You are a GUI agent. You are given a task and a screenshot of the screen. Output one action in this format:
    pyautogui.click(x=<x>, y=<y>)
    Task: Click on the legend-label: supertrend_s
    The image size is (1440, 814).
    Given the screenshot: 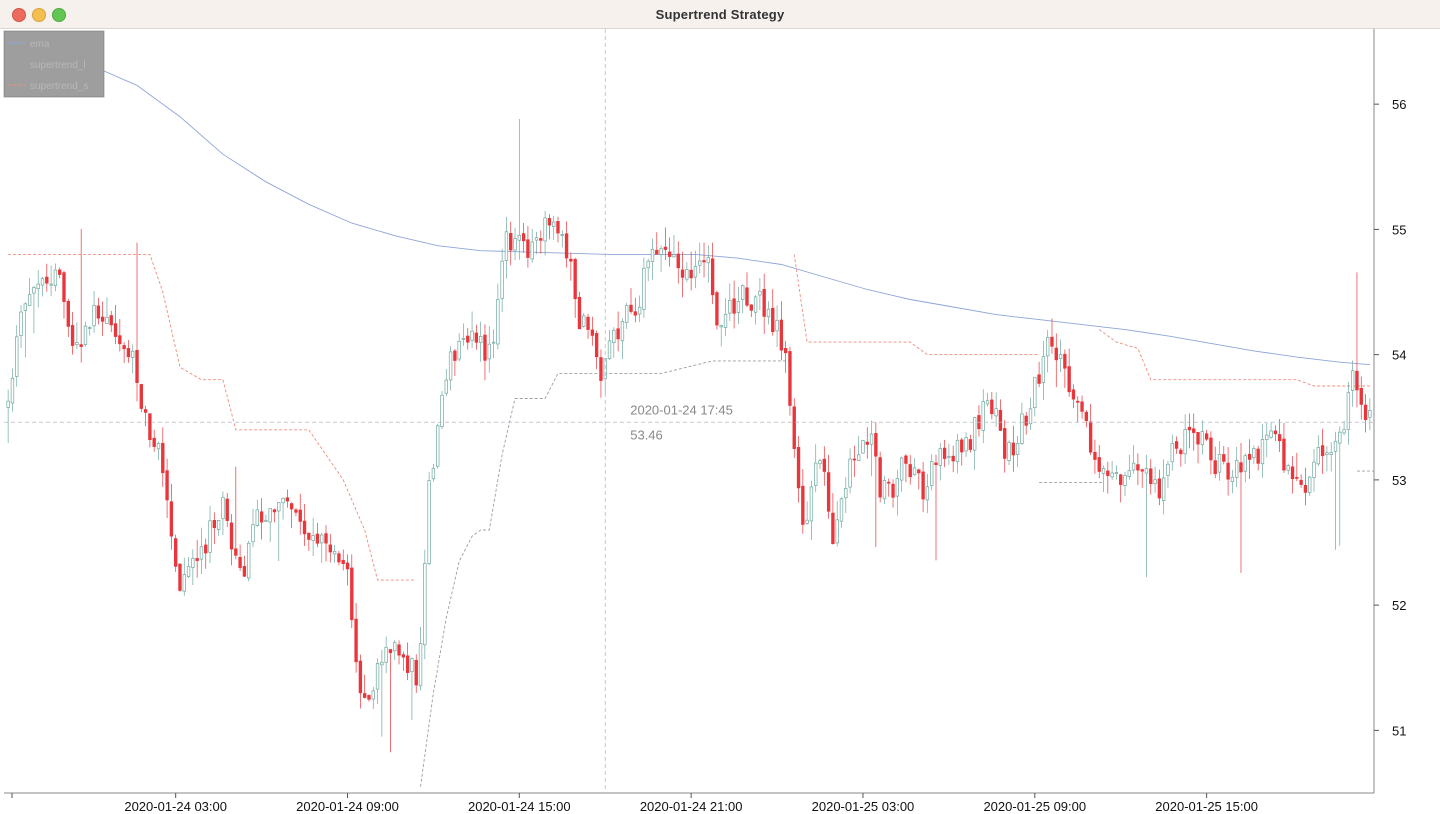 What is the action you would take?
    pyautogui.click(x=59, y=86)
    